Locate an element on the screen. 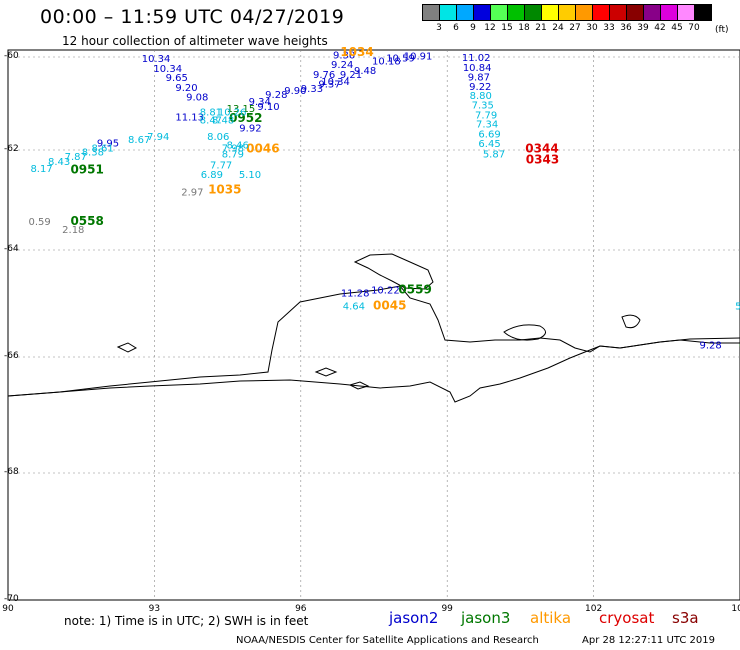 The height and width of the screenshot is (650, 740). scale-label: 36 is located at coordinates (626, 28).